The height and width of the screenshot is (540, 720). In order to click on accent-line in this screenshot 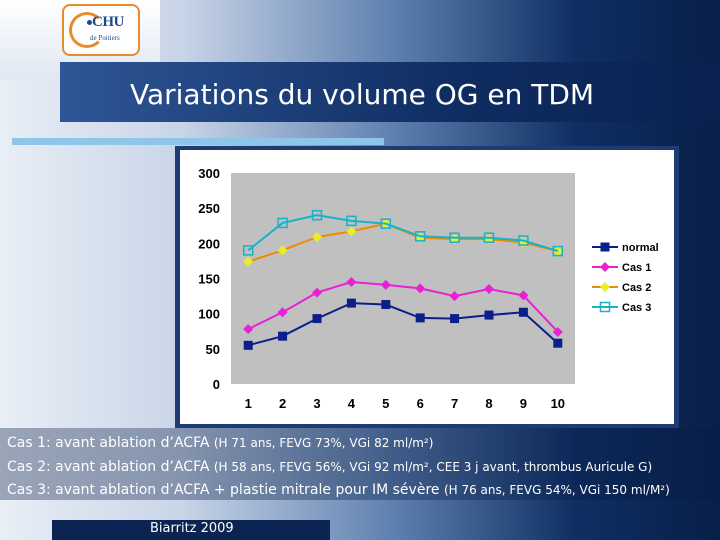, I will do `click(198, 141)`.